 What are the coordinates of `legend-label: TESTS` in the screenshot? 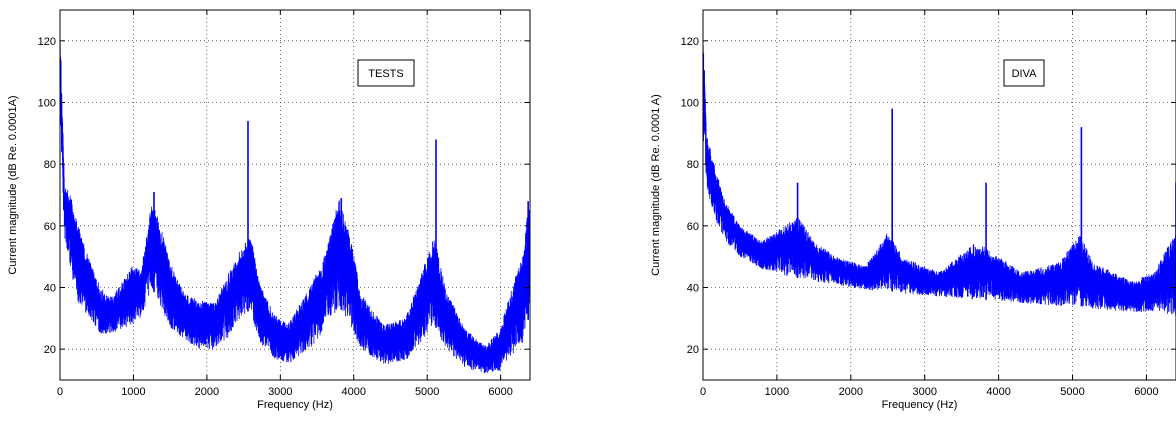 It's located at (385, 74).